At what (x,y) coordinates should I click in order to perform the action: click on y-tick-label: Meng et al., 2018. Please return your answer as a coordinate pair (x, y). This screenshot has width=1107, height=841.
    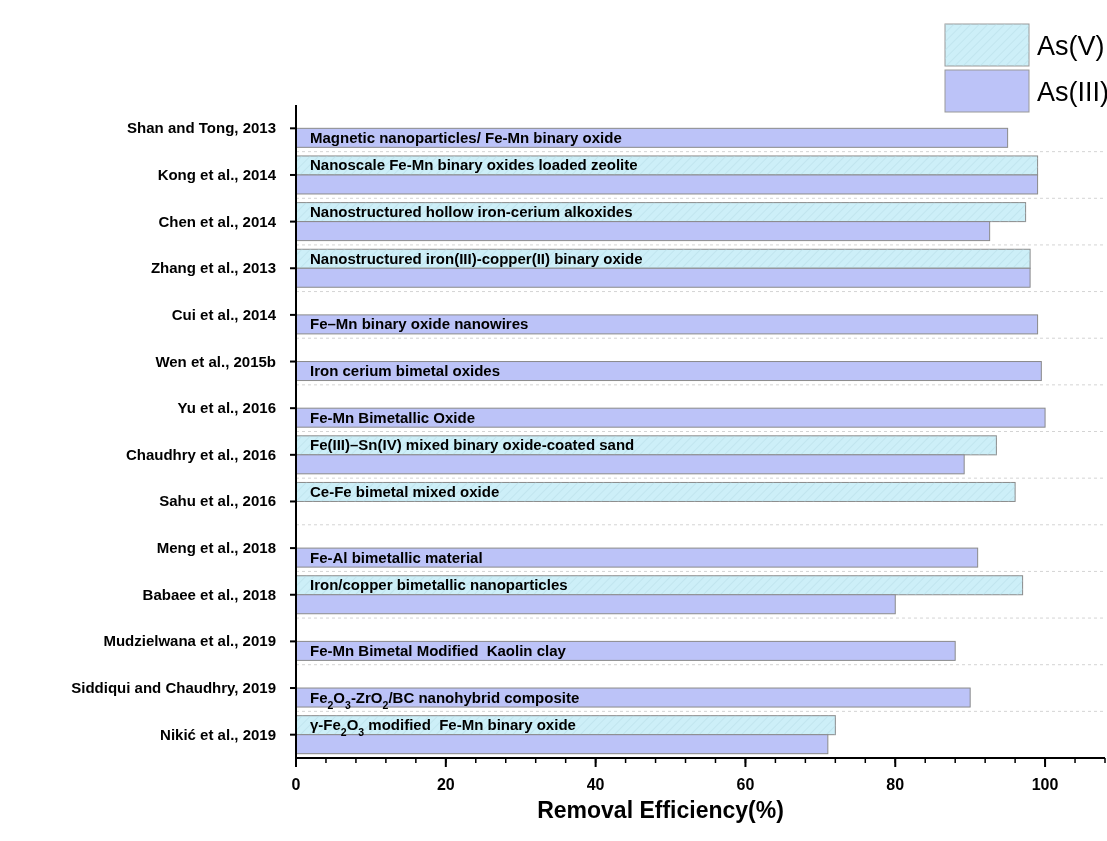
    Looking at the image, I should click on (216, 548).